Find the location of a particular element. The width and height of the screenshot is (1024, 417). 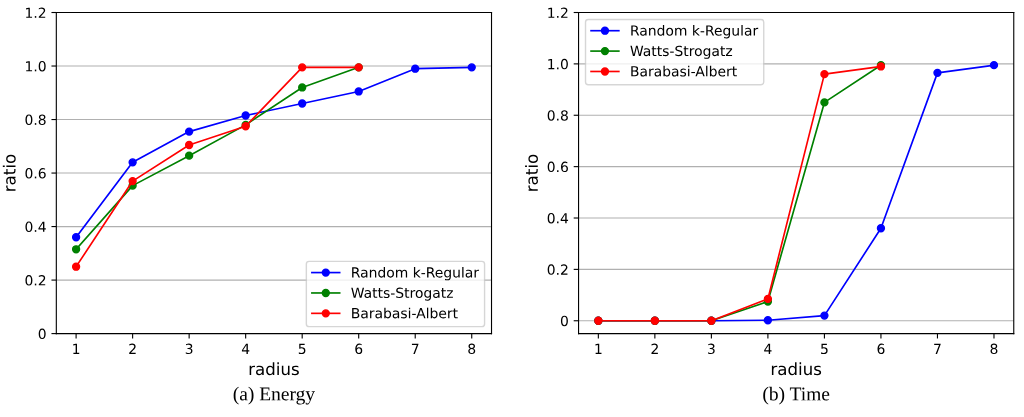

text: (b) Time is located at coordinates (796, 395).